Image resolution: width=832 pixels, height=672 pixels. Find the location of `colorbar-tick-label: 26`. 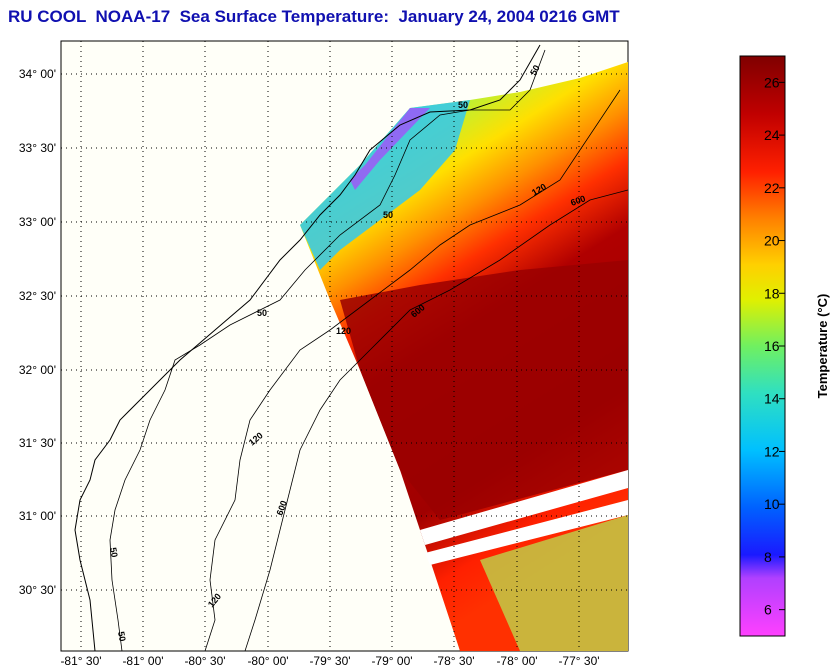

colorbar-tick-label: 26 is located at coordinates (772, 82).